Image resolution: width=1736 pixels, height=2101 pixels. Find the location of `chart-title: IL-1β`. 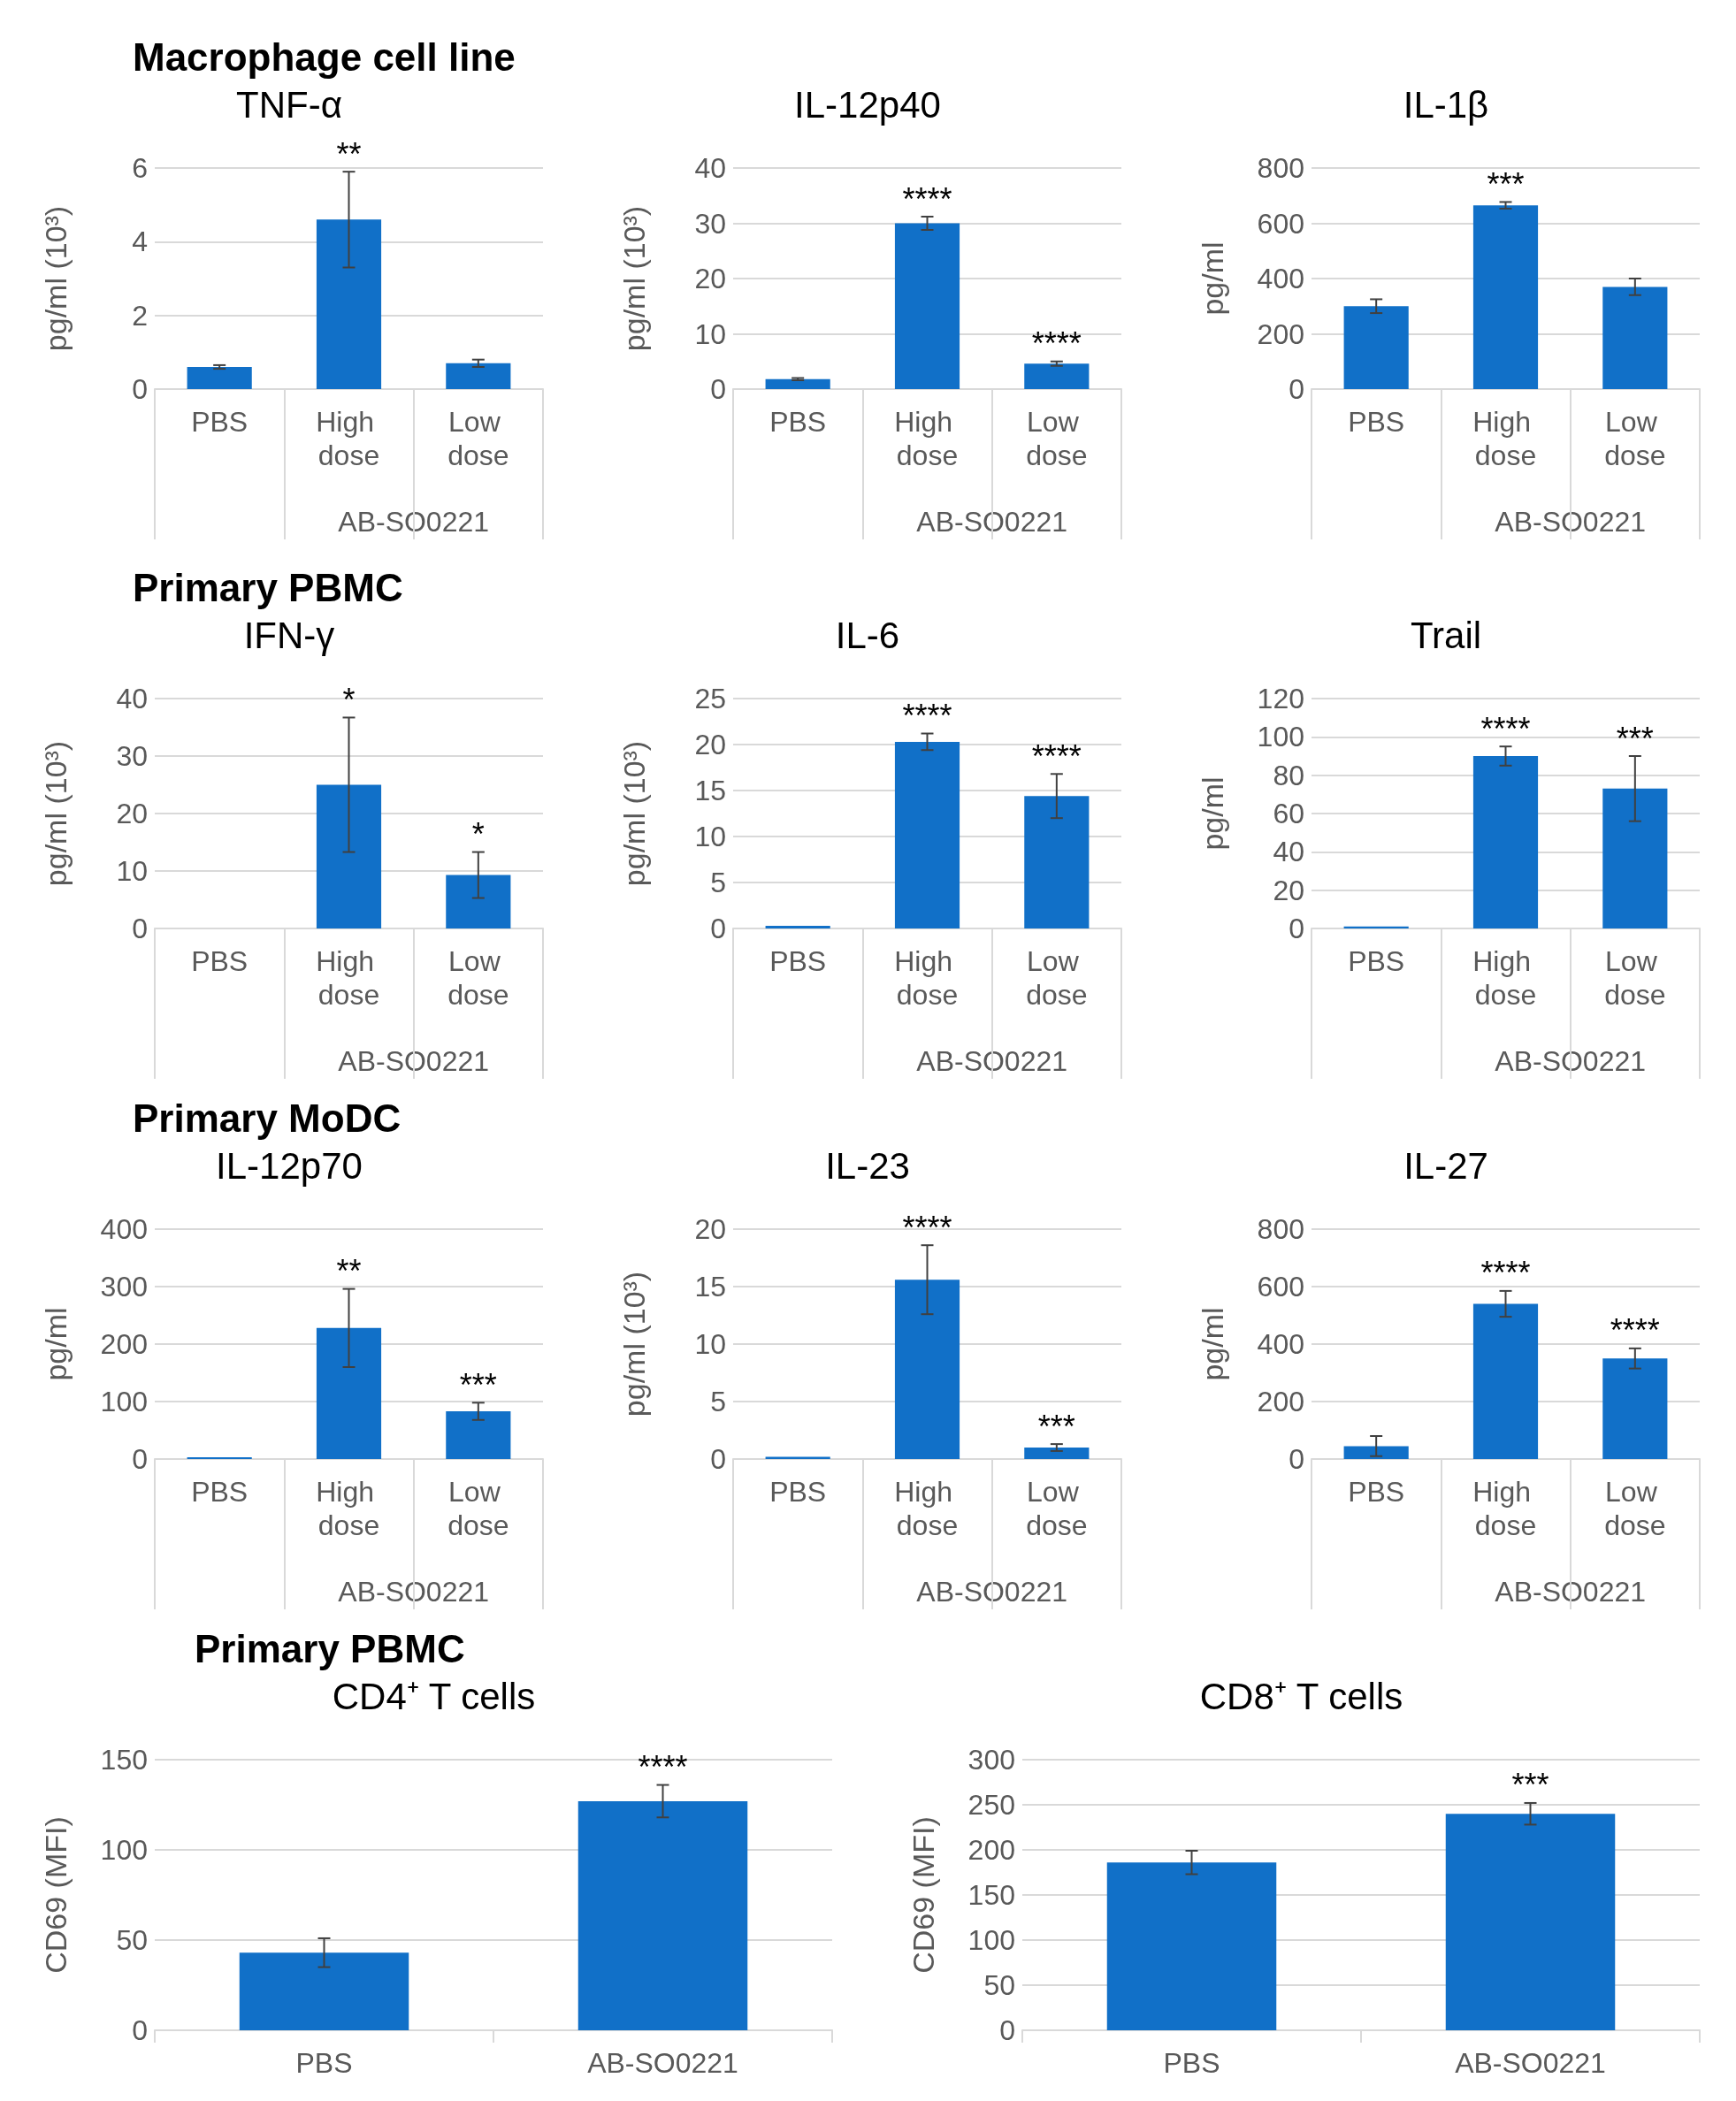

chart-title: IL-1β is located at coordinates (1446, 105).